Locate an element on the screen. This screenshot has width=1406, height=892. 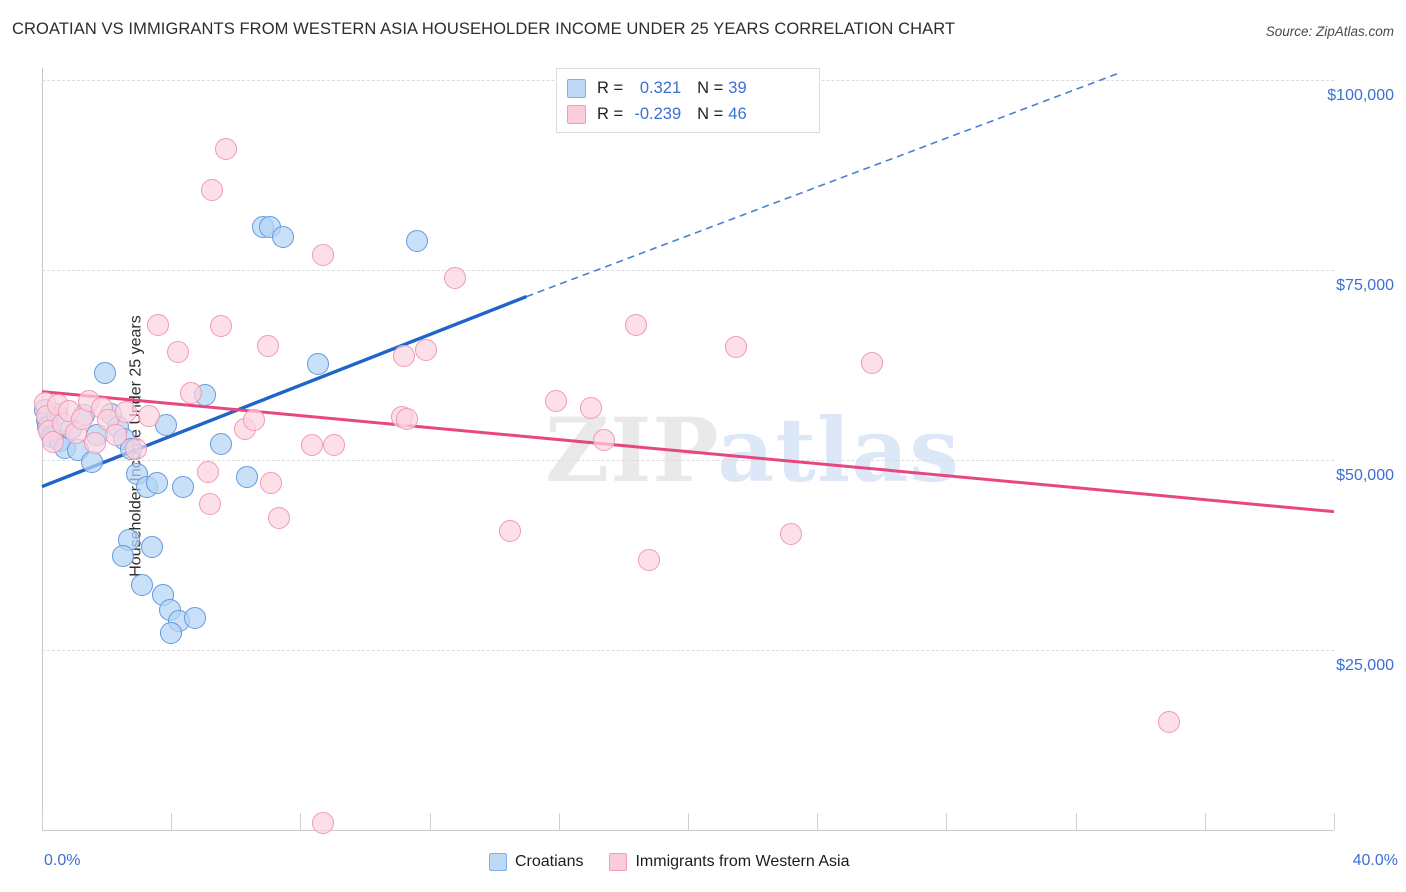
x-axis-max-label: 40.0% is located at coordinates (1375, 860).